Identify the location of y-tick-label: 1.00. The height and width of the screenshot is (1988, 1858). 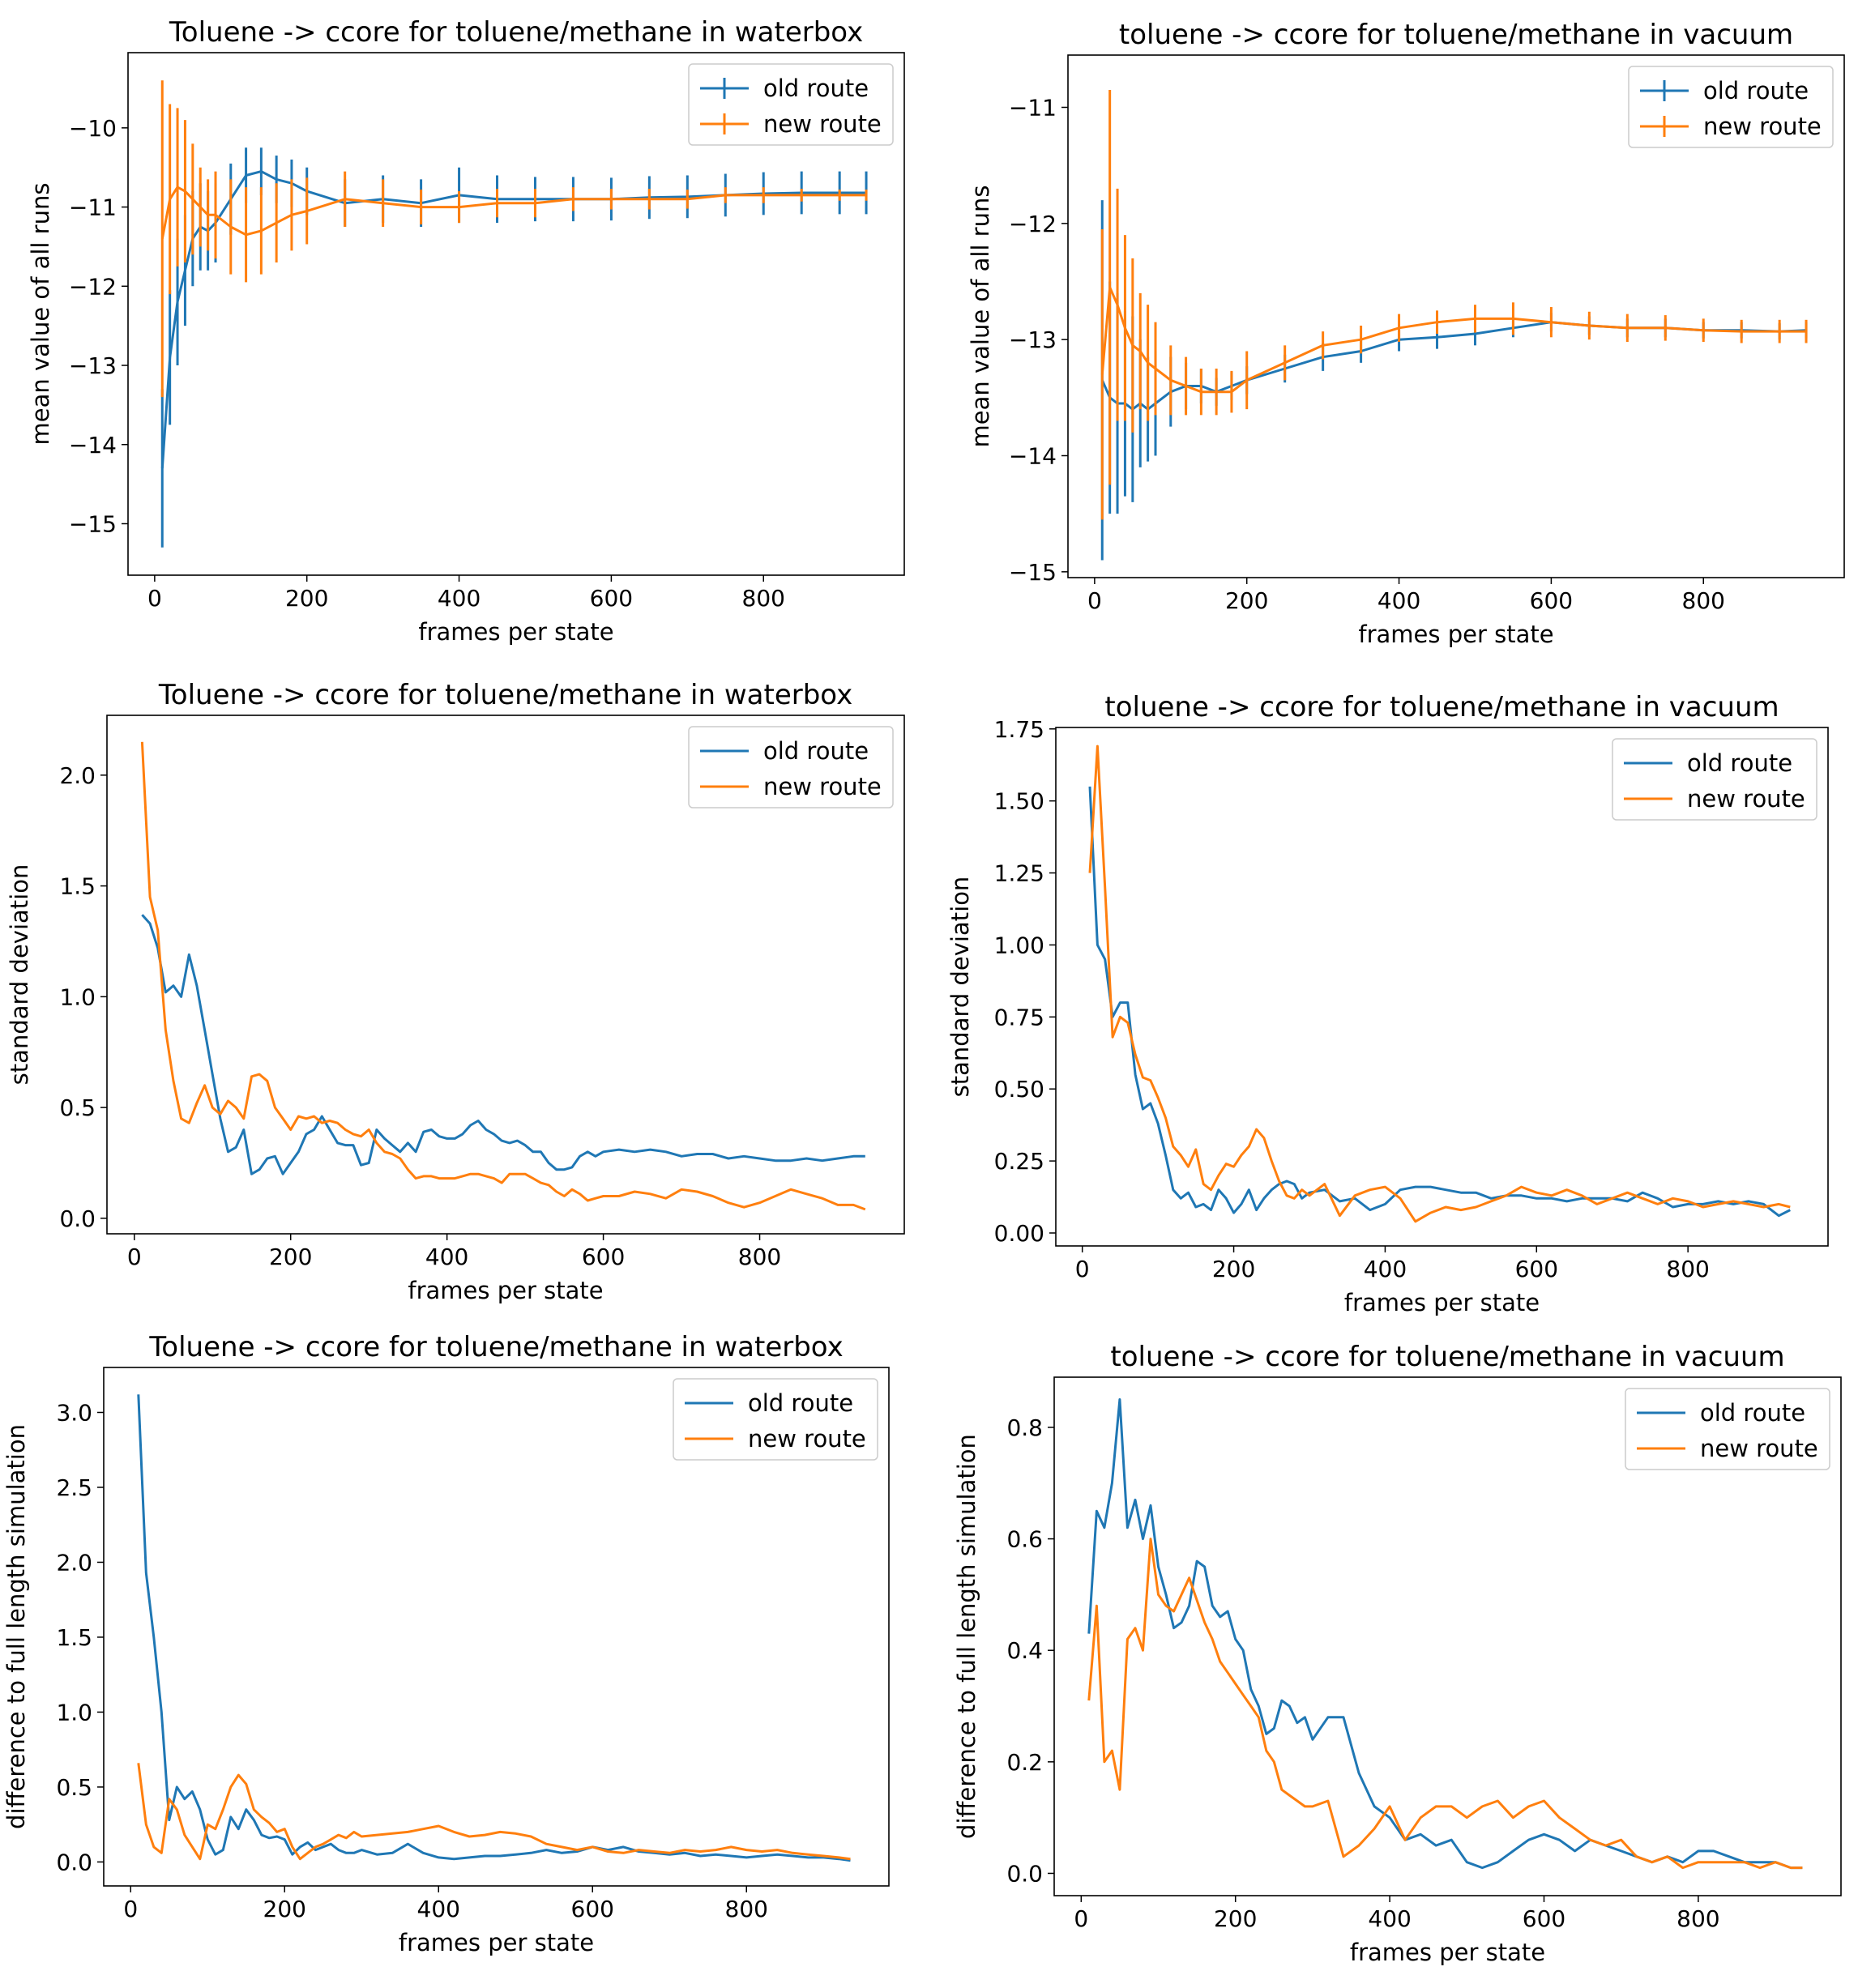
(1019, 945).